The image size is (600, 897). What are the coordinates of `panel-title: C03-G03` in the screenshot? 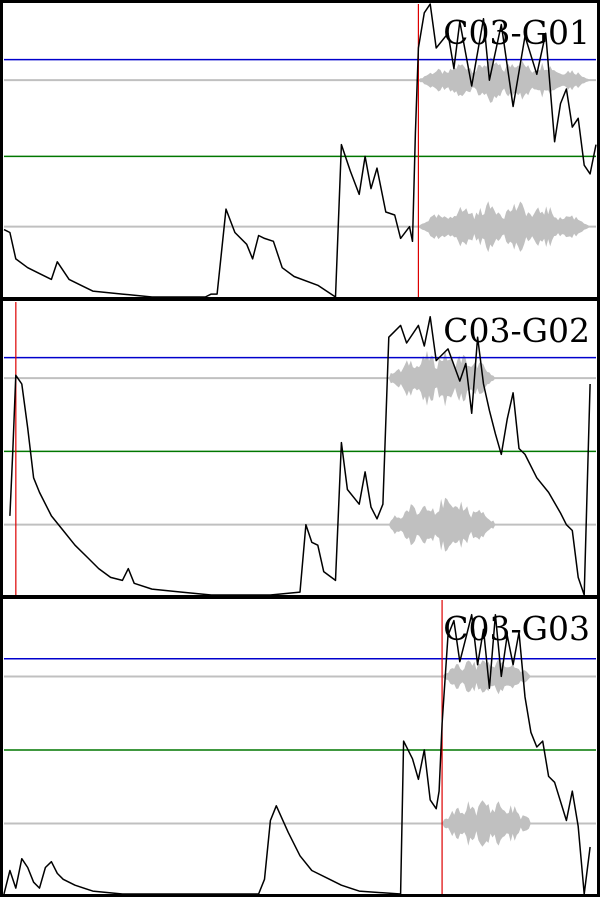 It's located at (516, 628).